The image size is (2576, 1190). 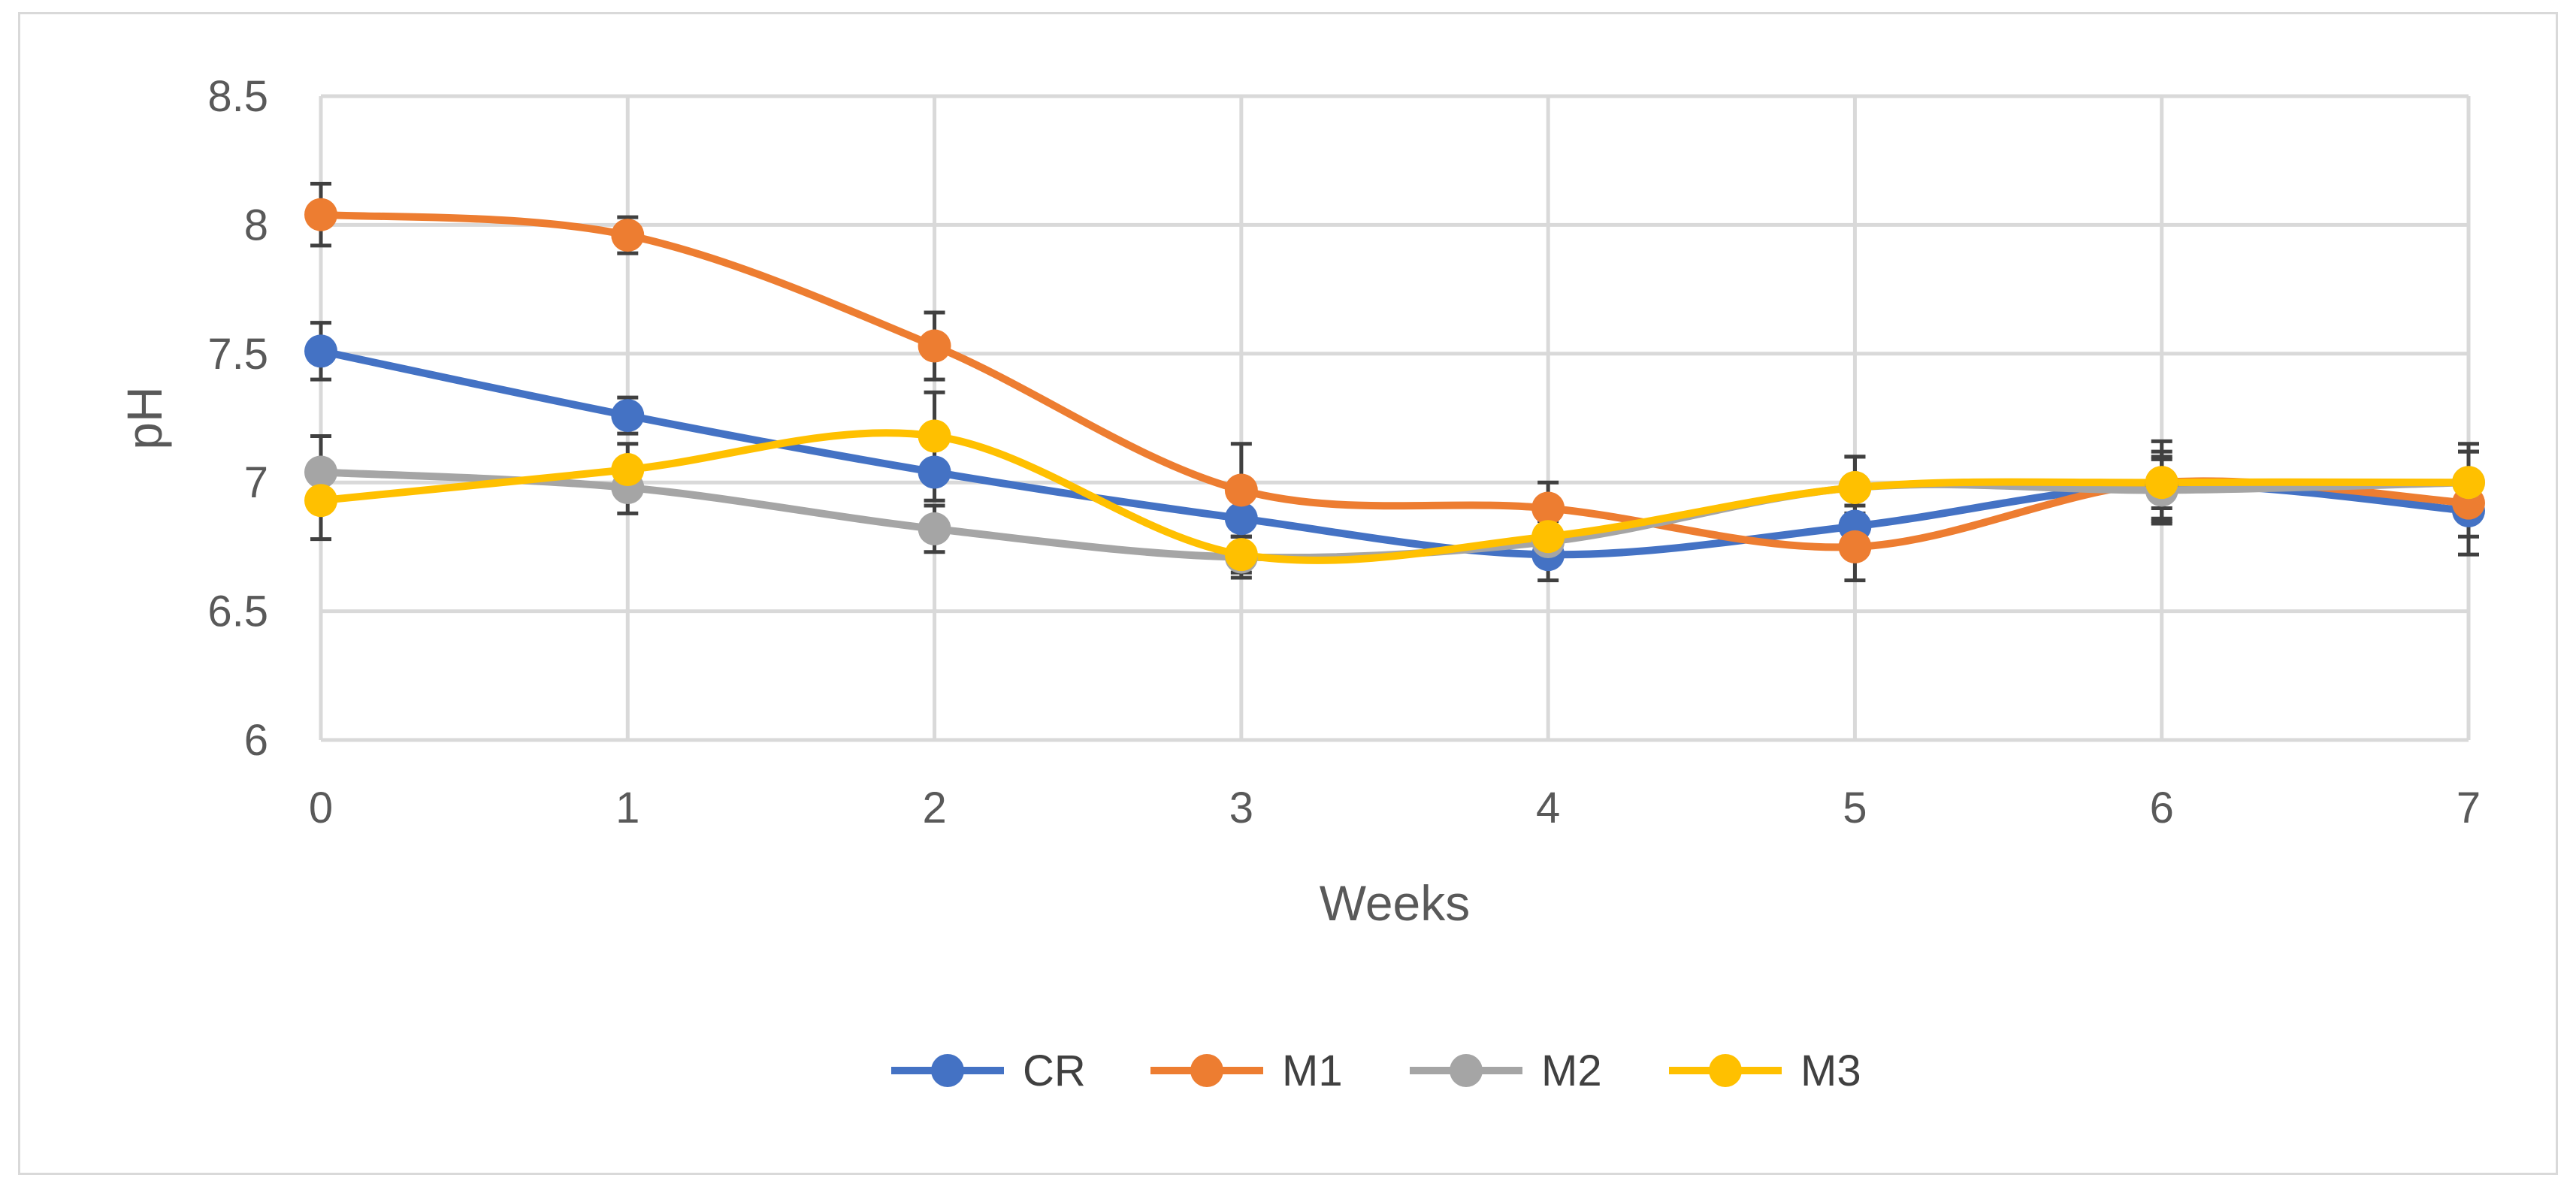 I want to click on legend-label: M3, so click(x=1831, y=1071).